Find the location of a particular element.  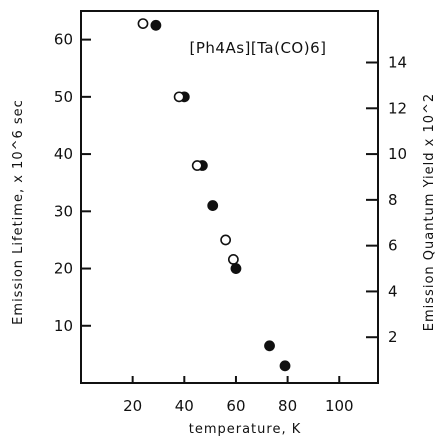

y-tick-label: 30 is located at coordinates (63, 211).